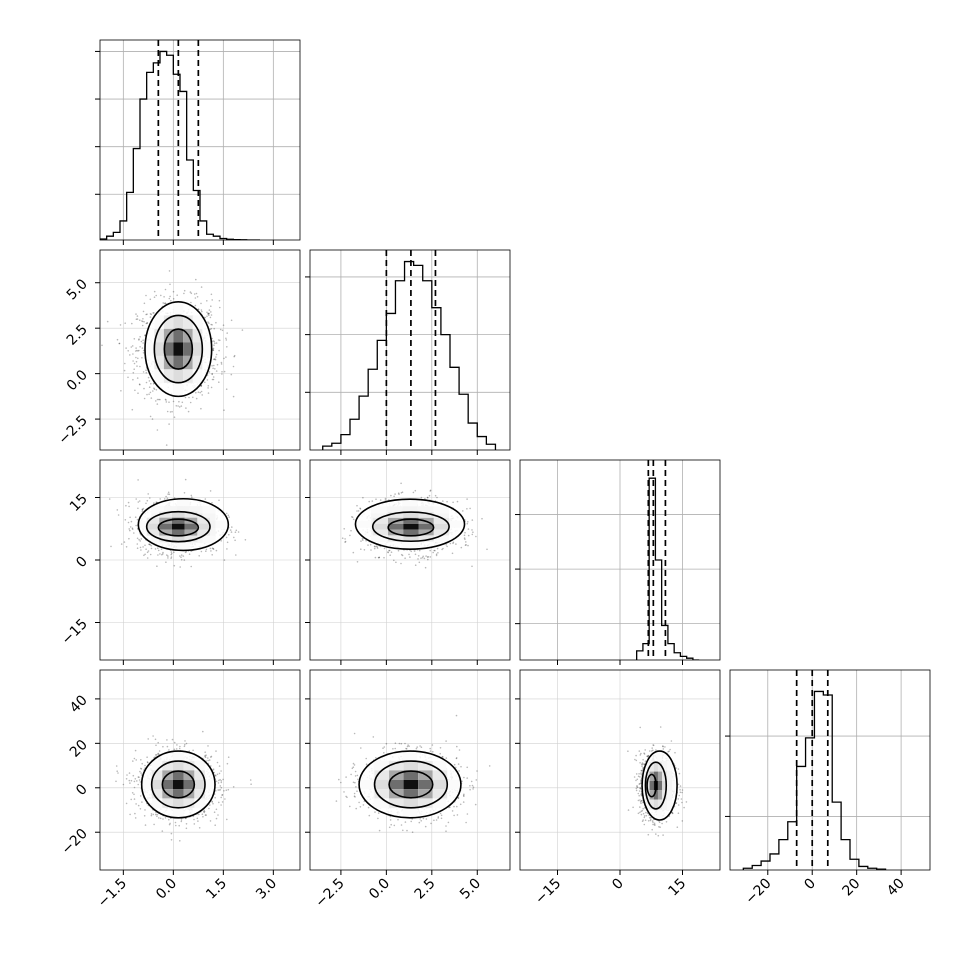 The height and width of the screenshot is (970, 970). What do you see at coordinates (814, 780) in the screenshot?
I see `histogram-step` at bounding box center [814, 780].